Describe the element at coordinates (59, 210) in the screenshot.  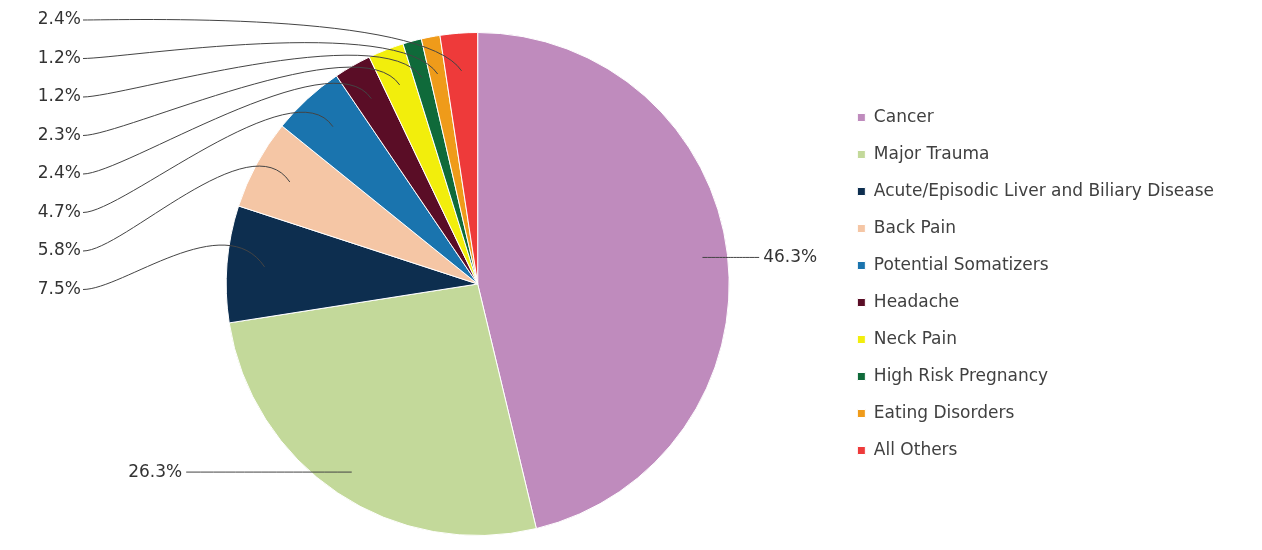
I see `data-label: 4.7%` at that location.